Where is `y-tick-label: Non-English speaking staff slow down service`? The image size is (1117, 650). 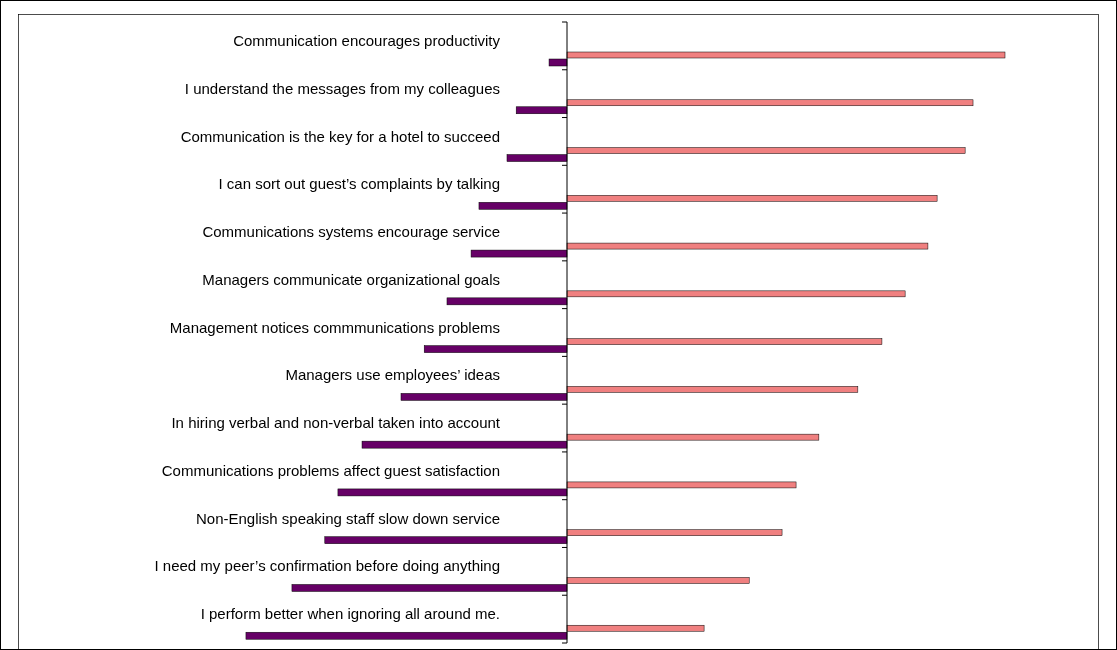
y-tick-label: Non-English speaking staff slow down service is located at coordinates (347, 518).